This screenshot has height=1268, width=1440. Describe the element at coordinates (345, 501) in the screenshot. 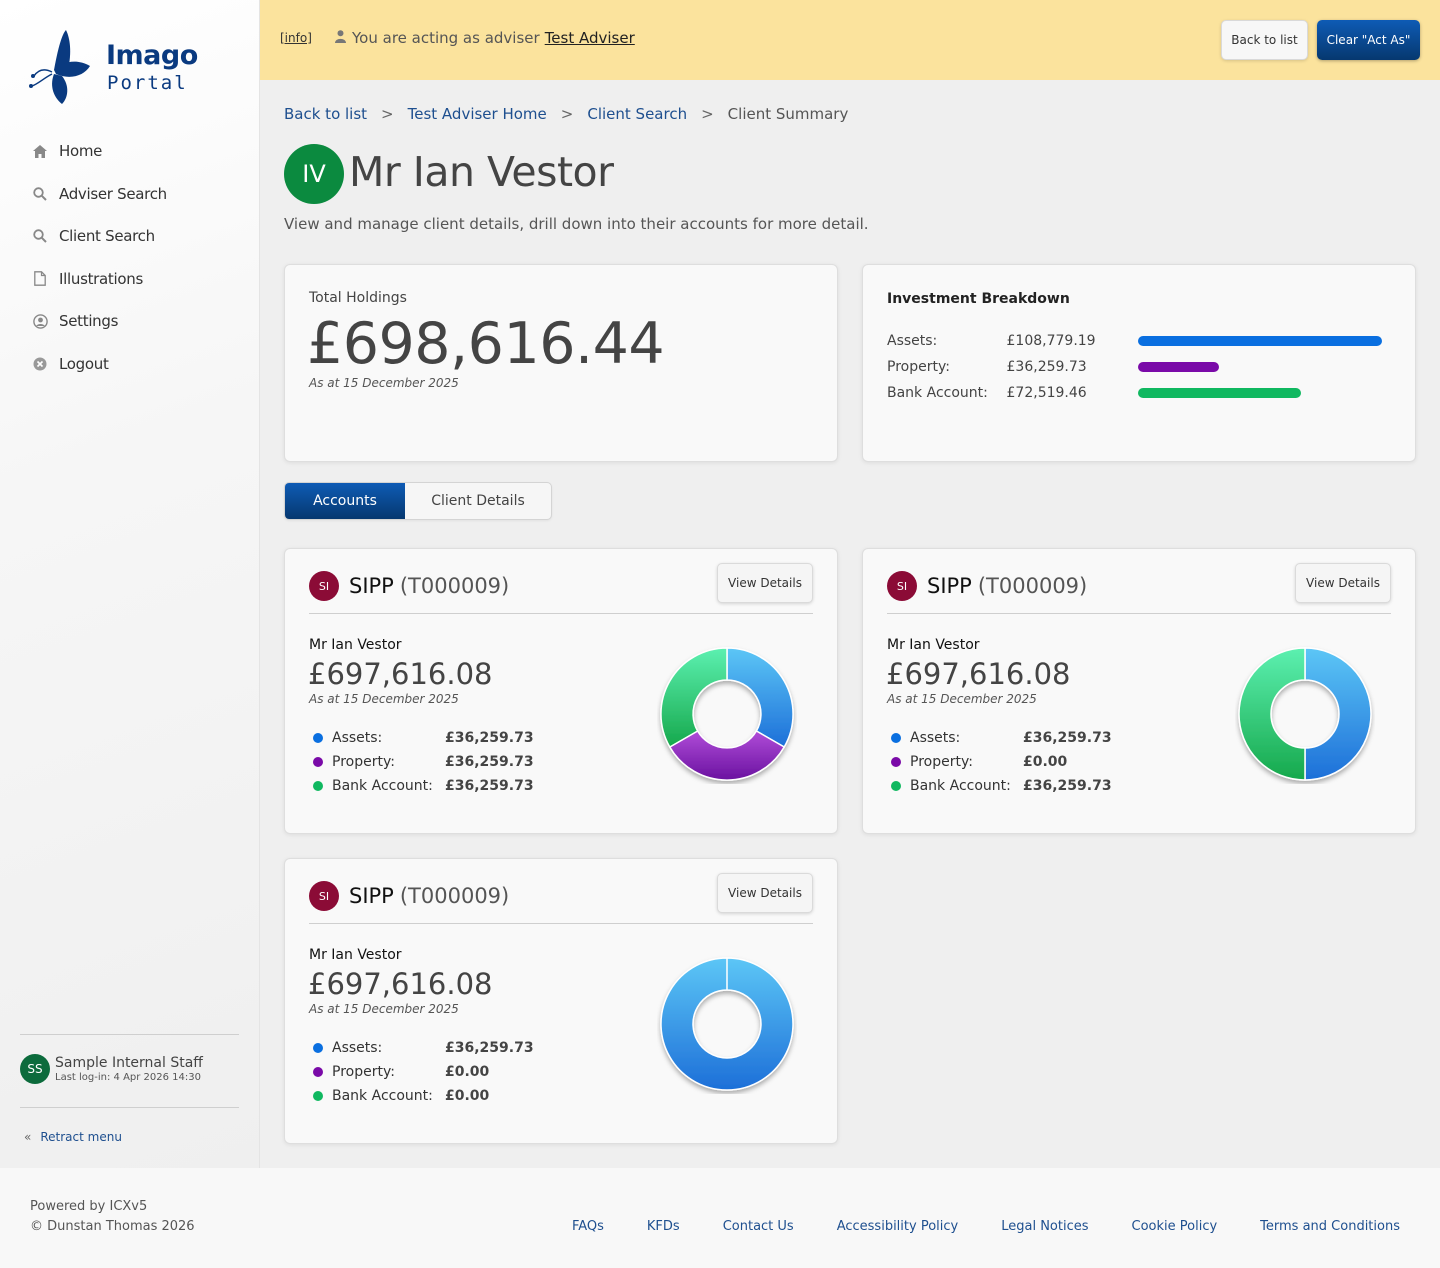

I see `tab-accounts: Accounts` at that location.